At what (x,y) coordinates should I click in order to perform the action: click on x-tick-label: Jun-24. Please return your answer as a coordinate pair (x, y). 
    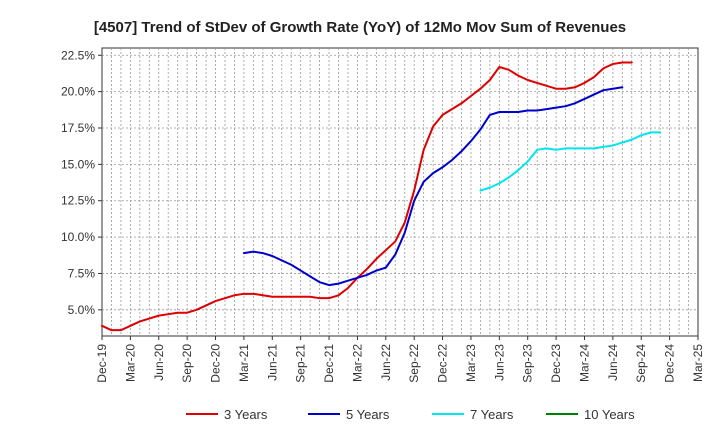
    Looking at the image, I should click on (613, 362).